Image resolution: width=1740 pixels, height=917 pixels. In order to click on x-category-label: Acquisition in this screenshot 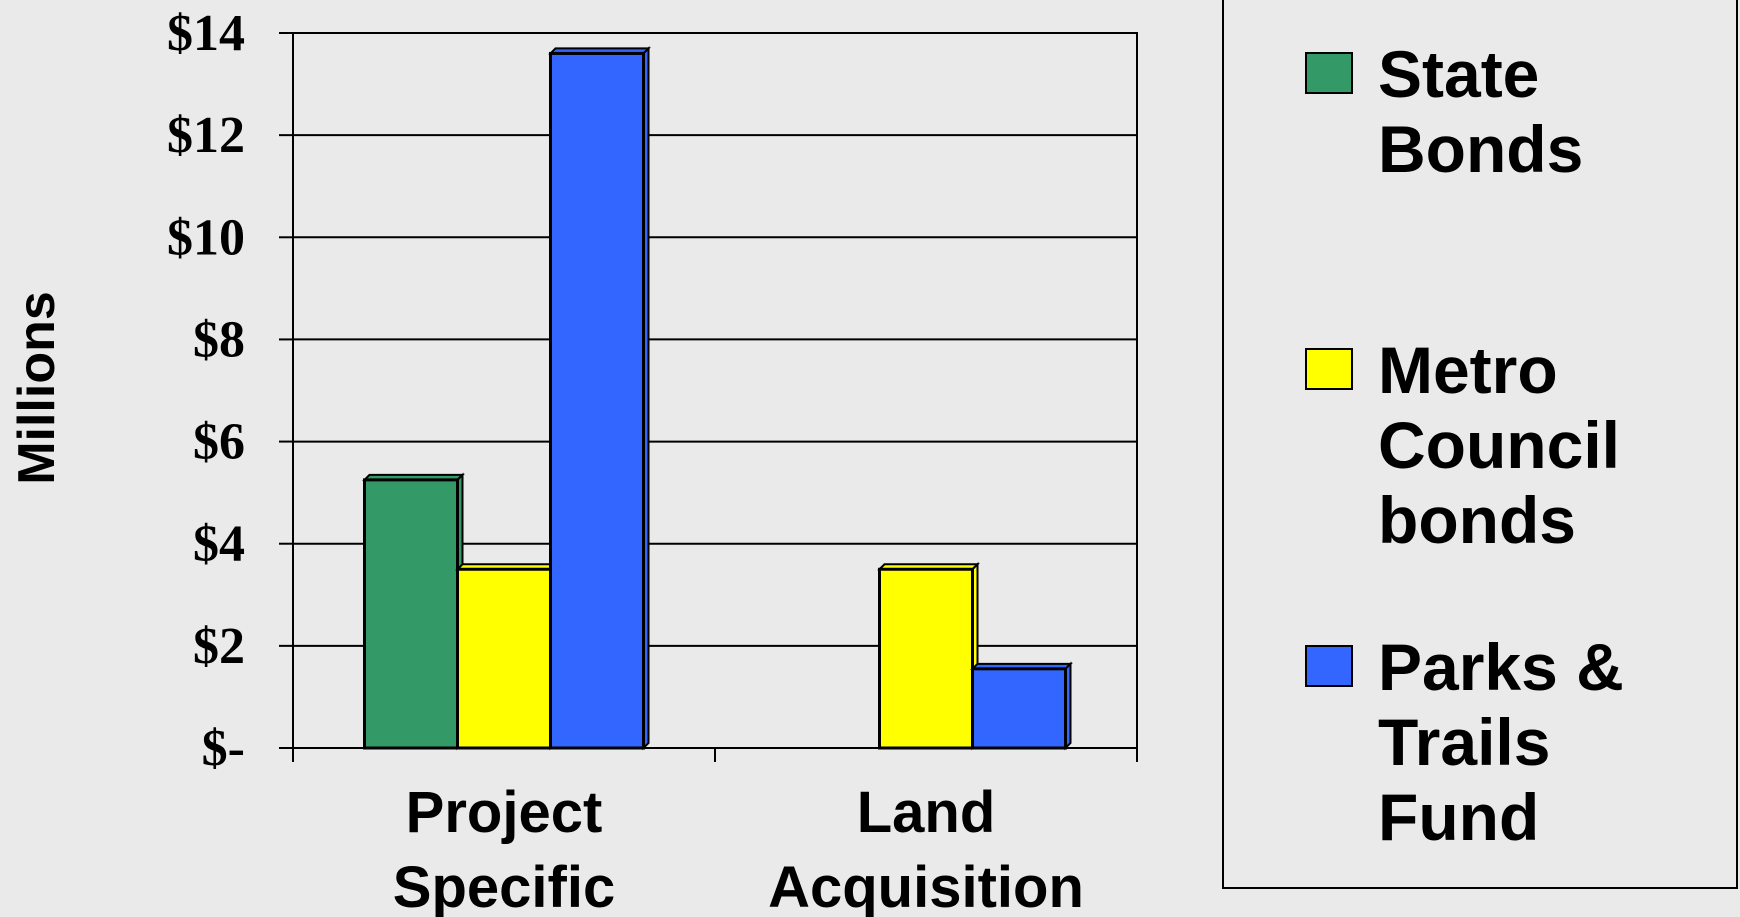, I will do `click(926, 886)`.